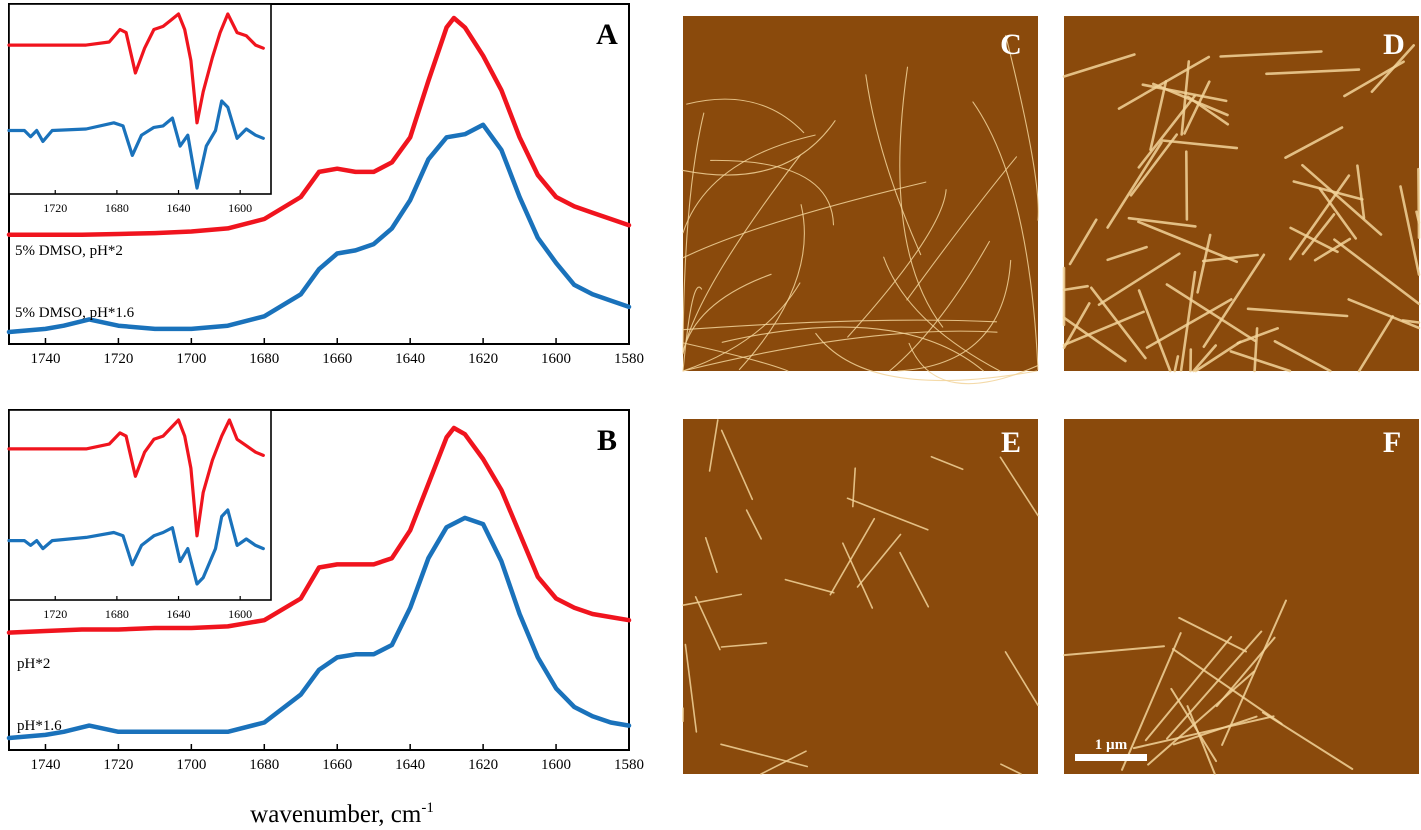  Describe the element at coordinates (629, 765) in the screenshot. I see `panel-b-x-tick-label: 1580` at that location.